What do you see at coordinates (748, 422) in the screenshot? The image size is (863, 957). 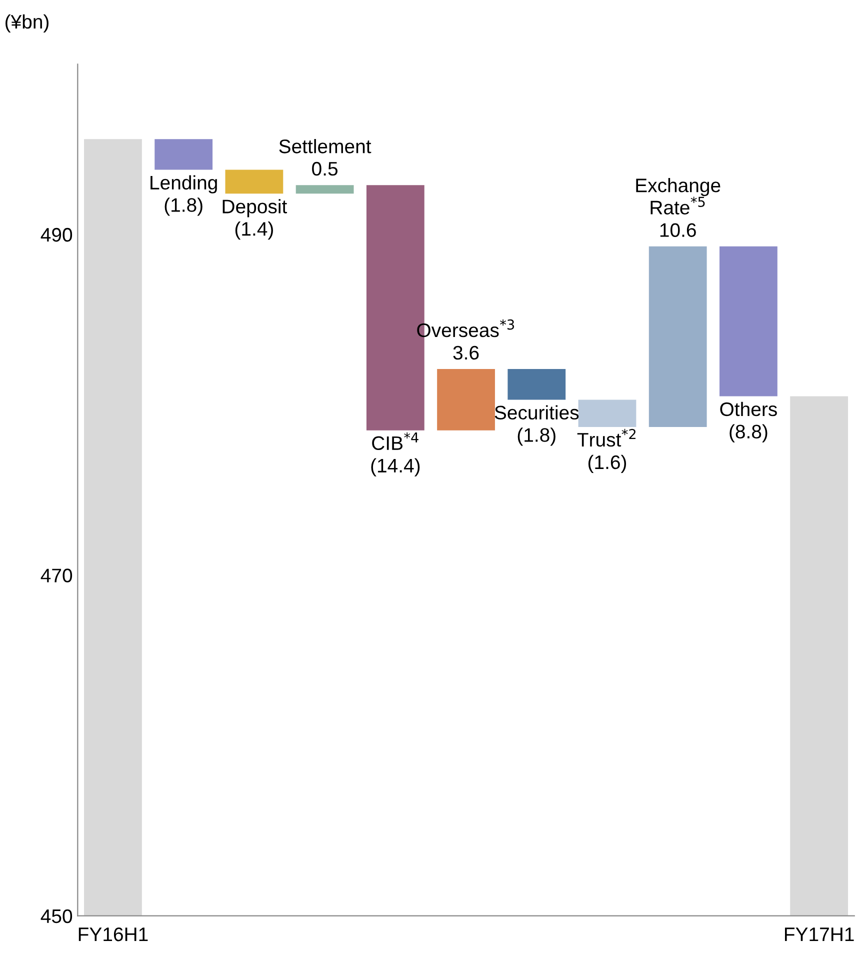 I see `data-label: Others (8.8)` at bounding box center [748, 422].